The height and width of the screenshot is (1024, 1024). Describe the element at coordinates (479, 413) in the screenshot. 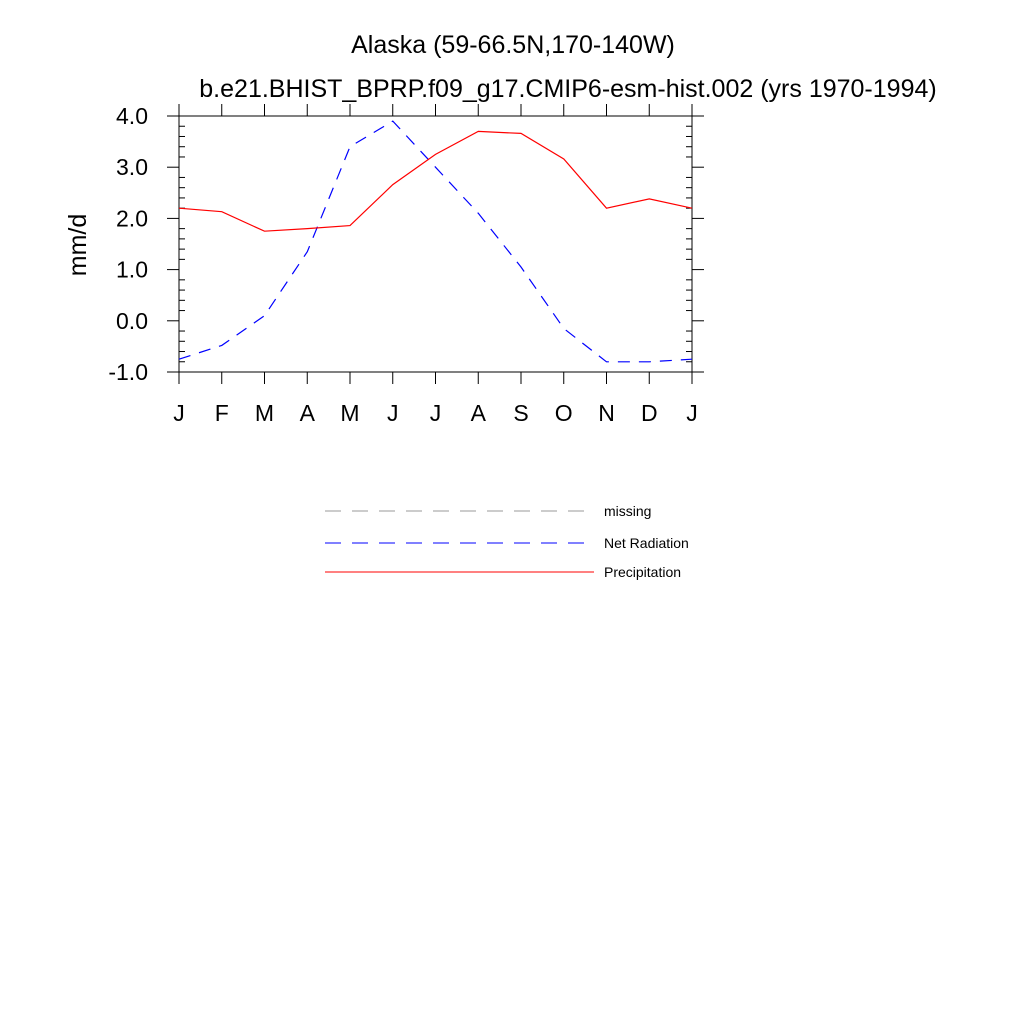

I see `x-tick-label-7: A` at that location.